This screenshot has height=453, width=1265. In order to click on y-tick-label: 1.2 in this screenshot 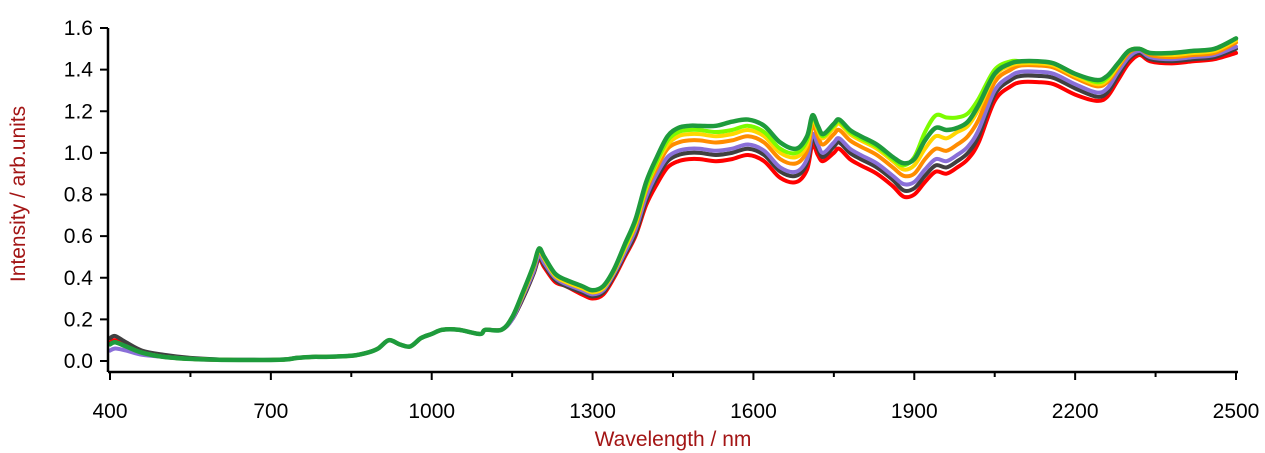, I will do `click(78, 111)`.